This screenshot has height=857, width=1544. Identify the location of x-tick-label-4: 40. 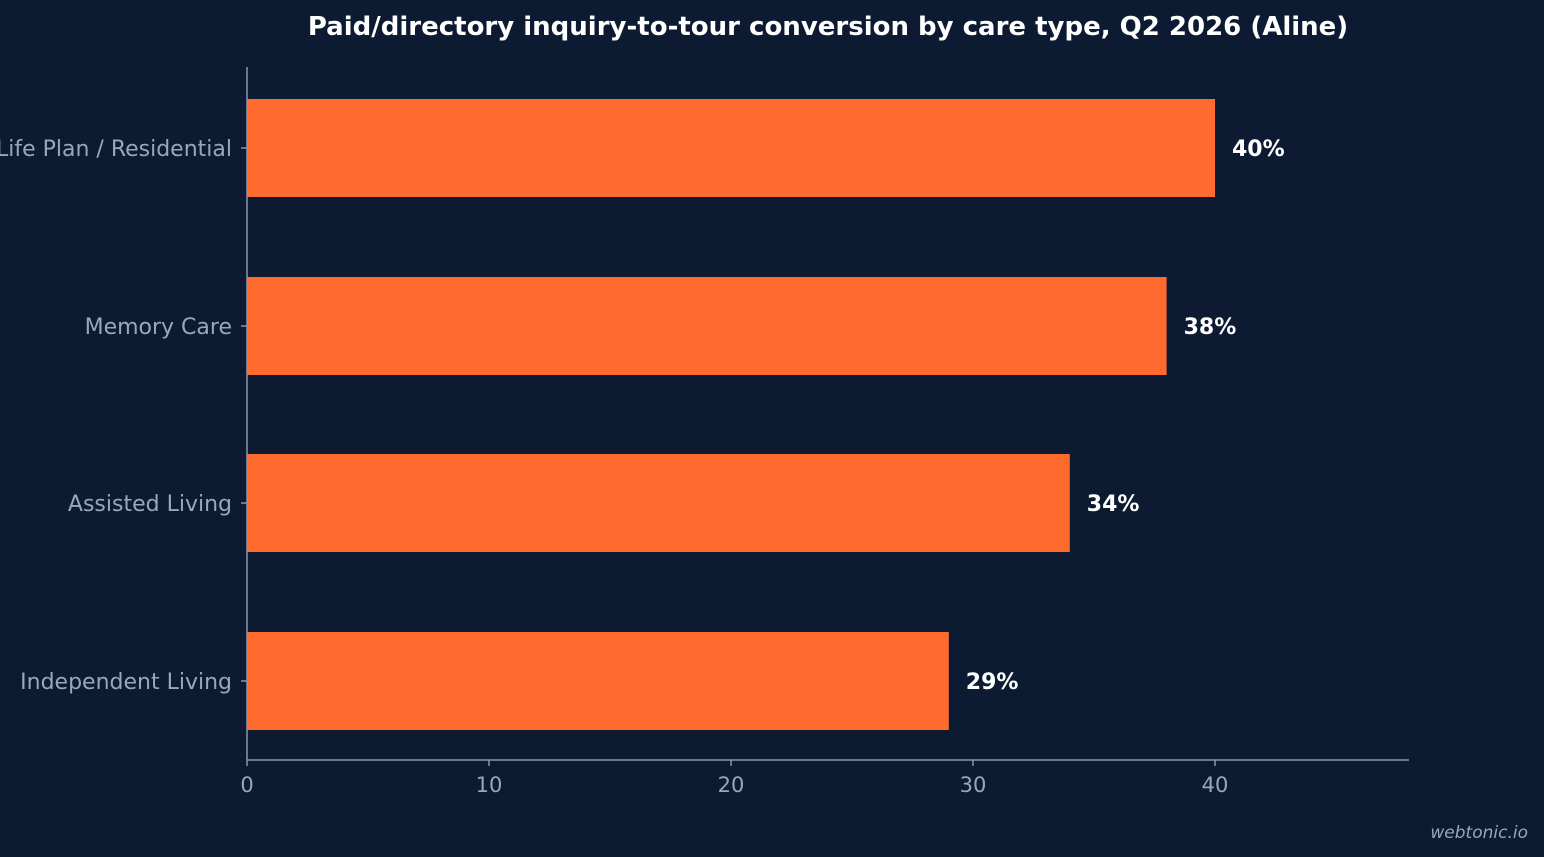
(1215, 785).